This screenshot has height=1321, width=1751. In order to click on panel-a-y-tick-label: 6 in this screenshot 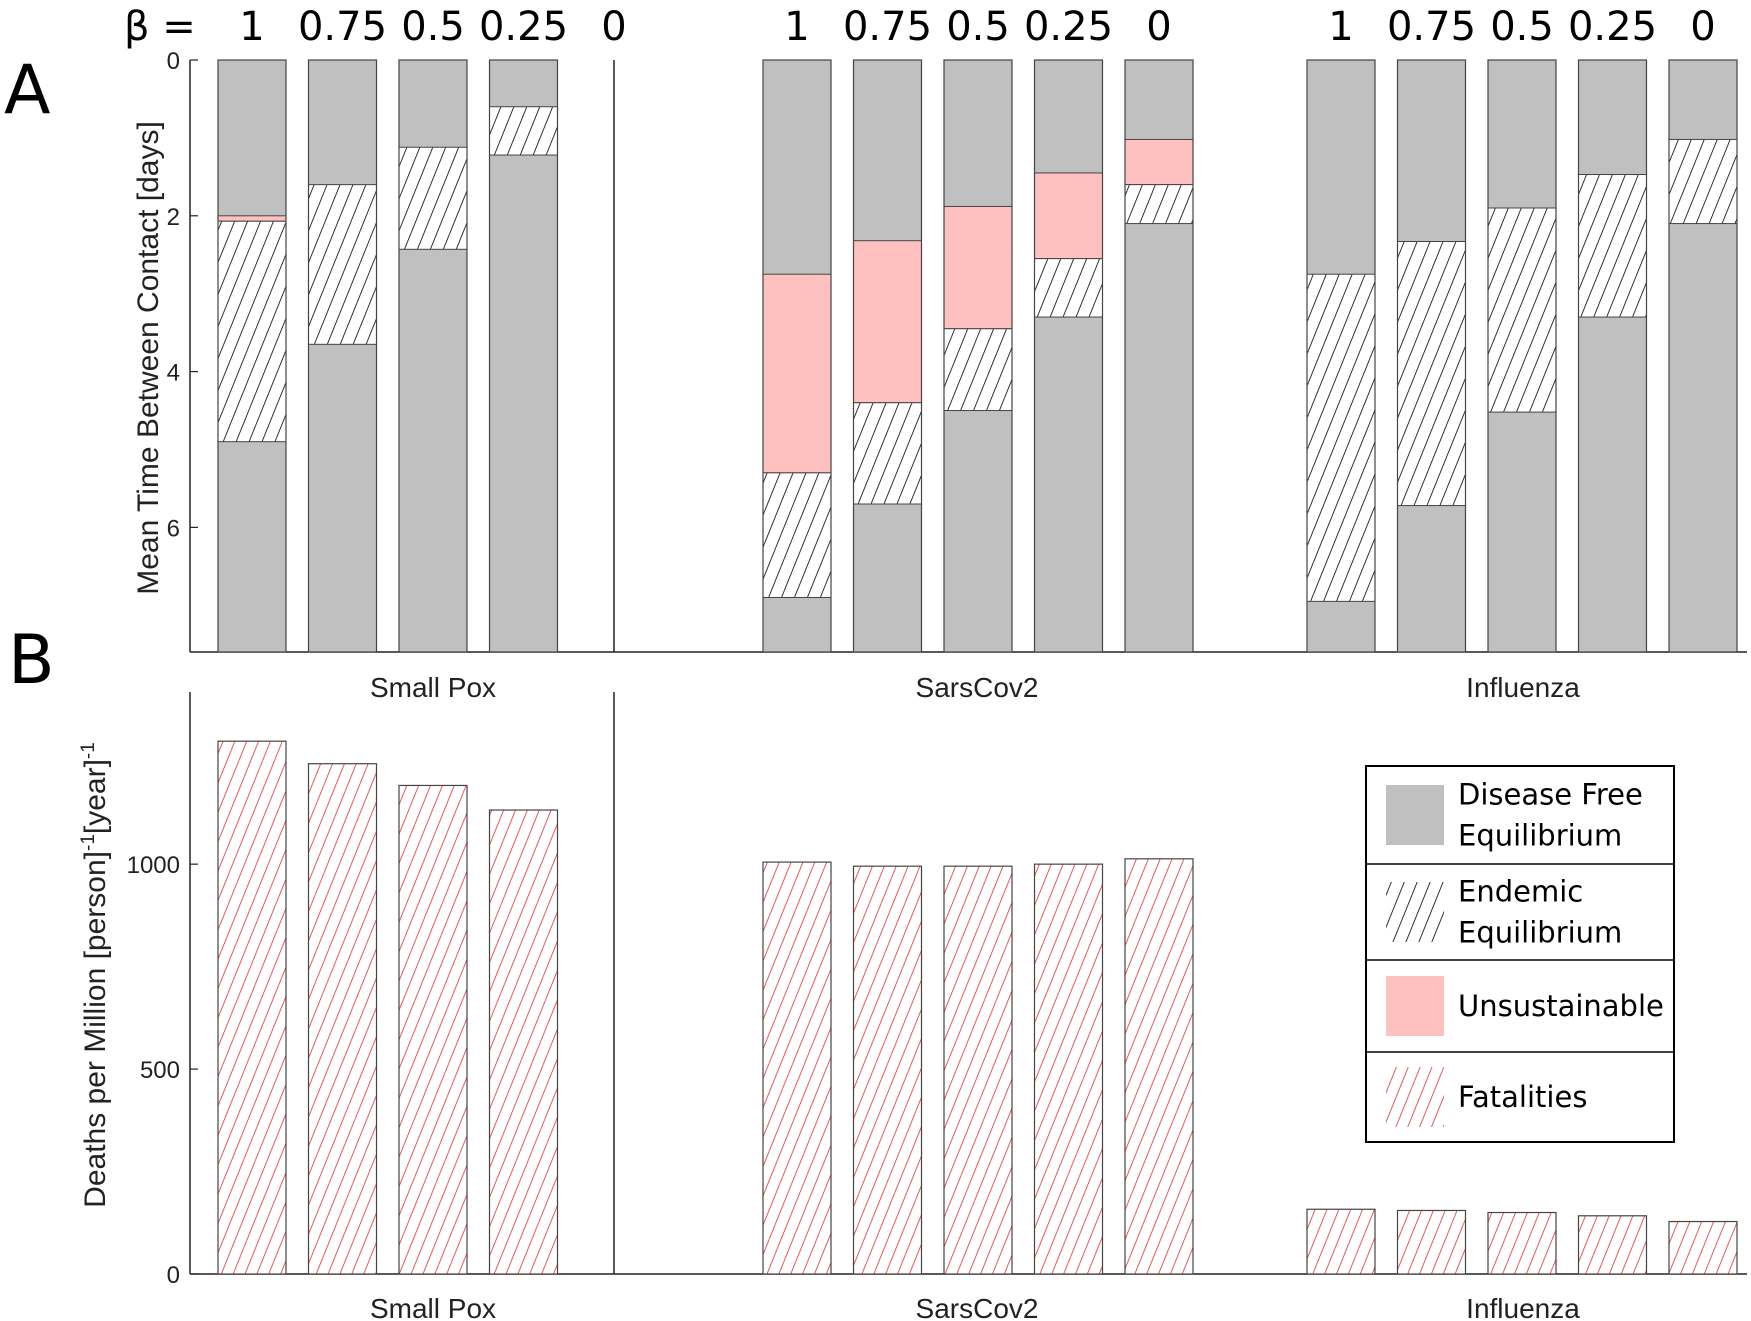, I will do `click(173, 528)`.